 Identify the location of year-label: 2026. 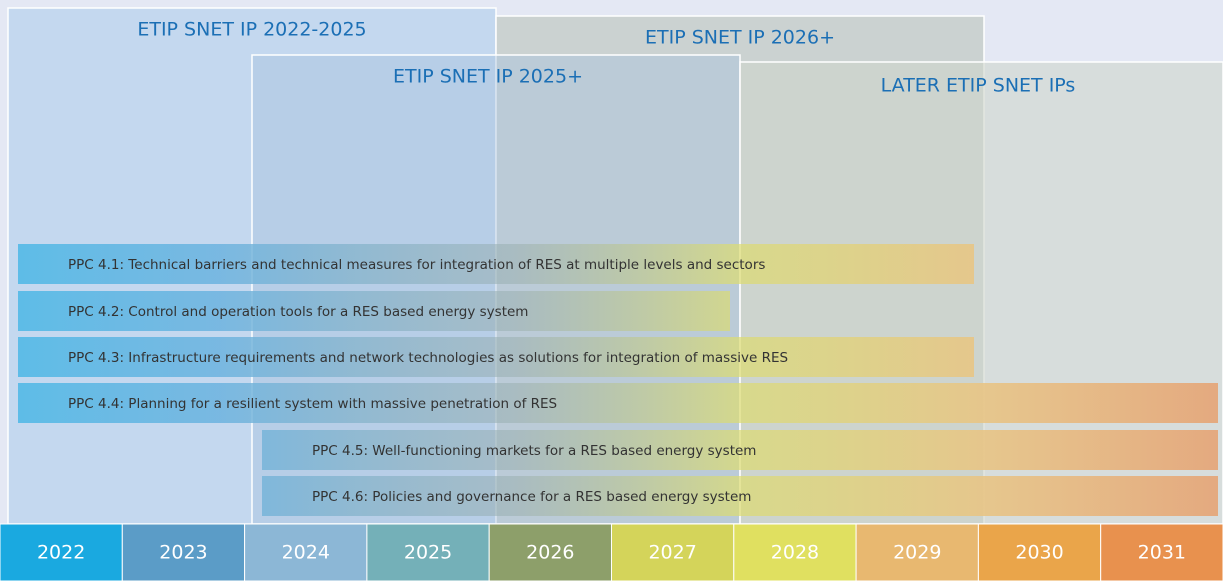
(550, 553).